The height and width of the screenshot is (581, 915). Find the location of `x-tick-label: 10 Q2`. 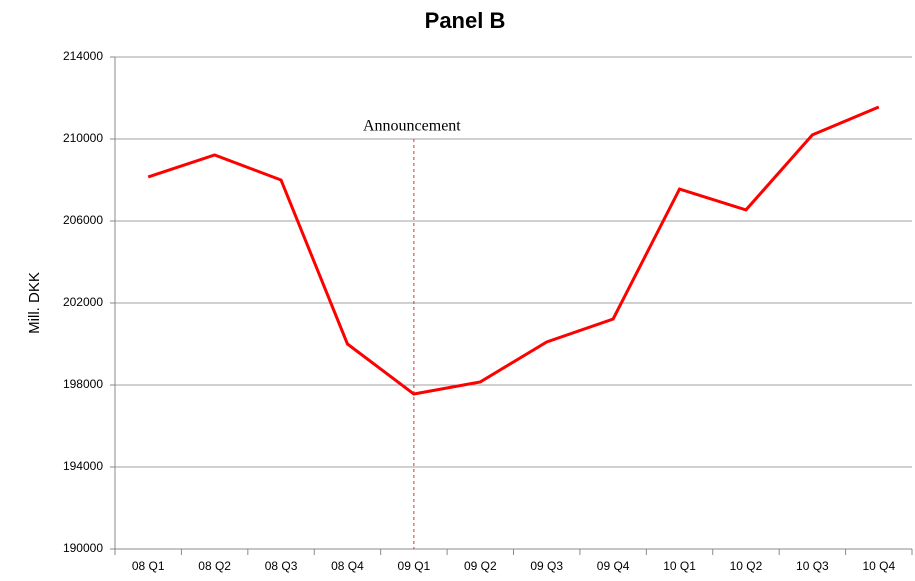

x-tick-label: 10 Q2 is located at coordinates (746, 566).